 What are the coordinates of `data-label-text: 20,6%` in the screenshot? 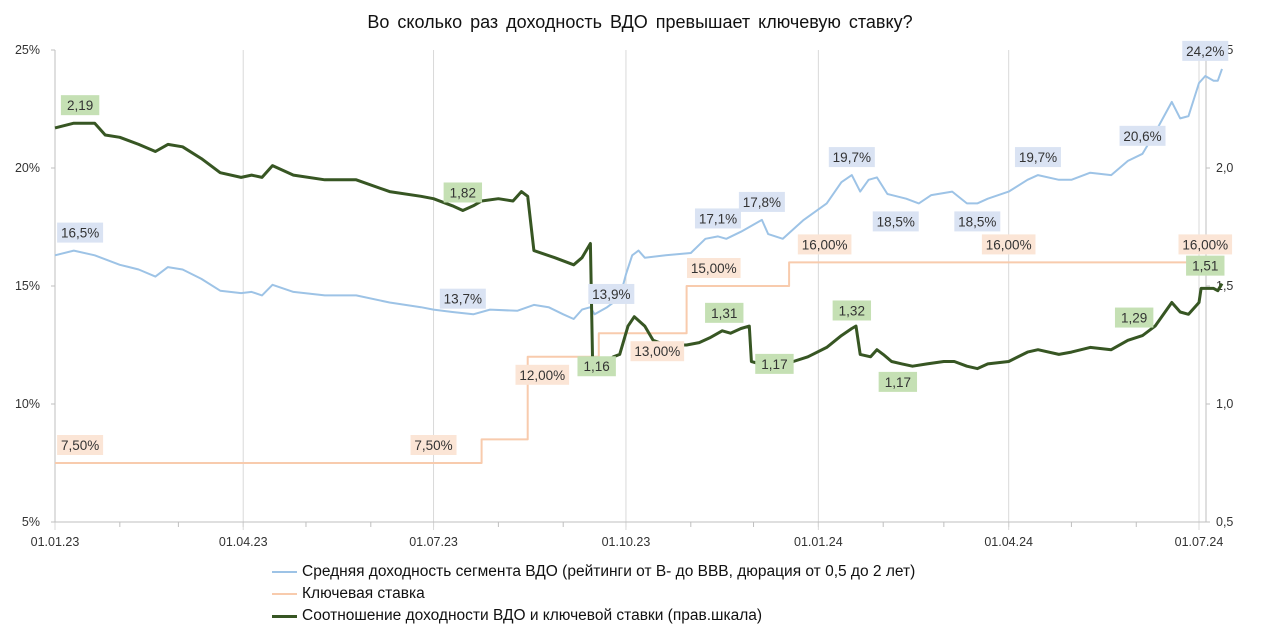 It's located at (1142, 136).